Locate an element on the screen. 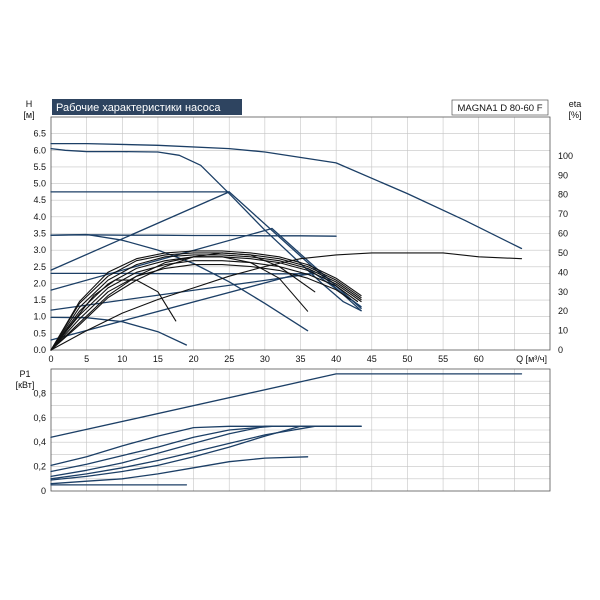 The height and width of the screenshot is (600, 600). head-tick-label: 5.5 is located at coordinates (39, 167).